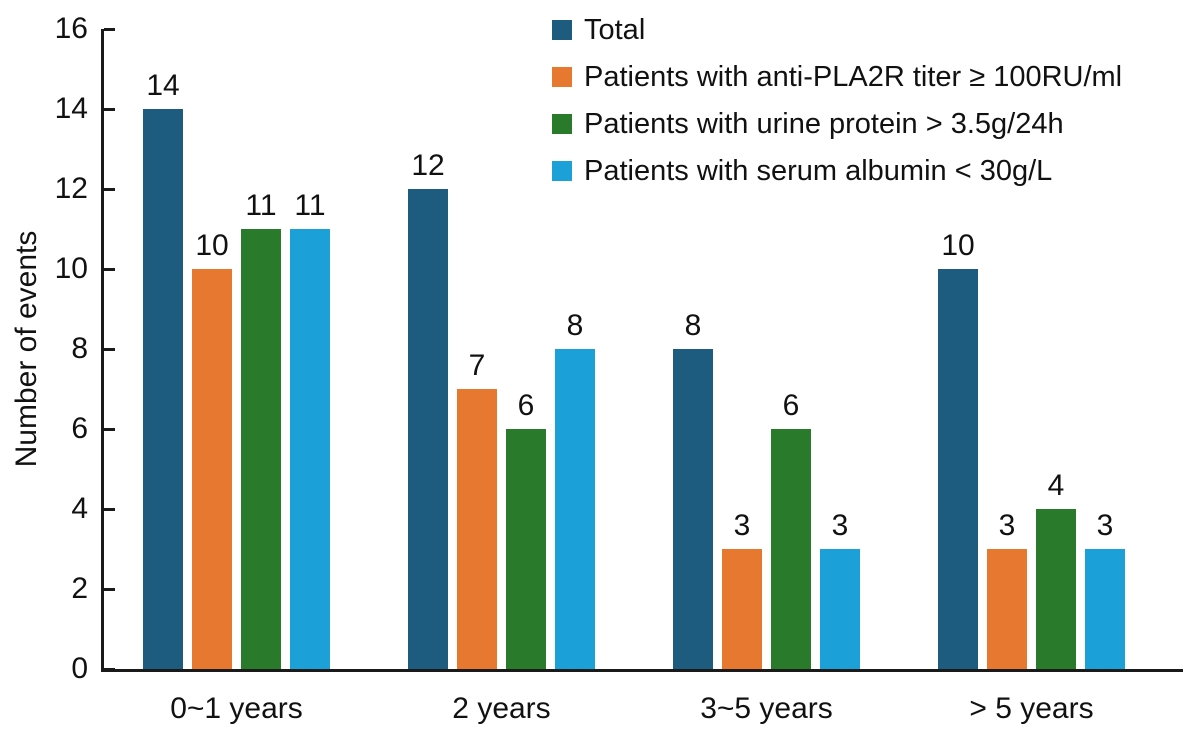  I want to click on y-tick-label: 8, so click(79, 348).